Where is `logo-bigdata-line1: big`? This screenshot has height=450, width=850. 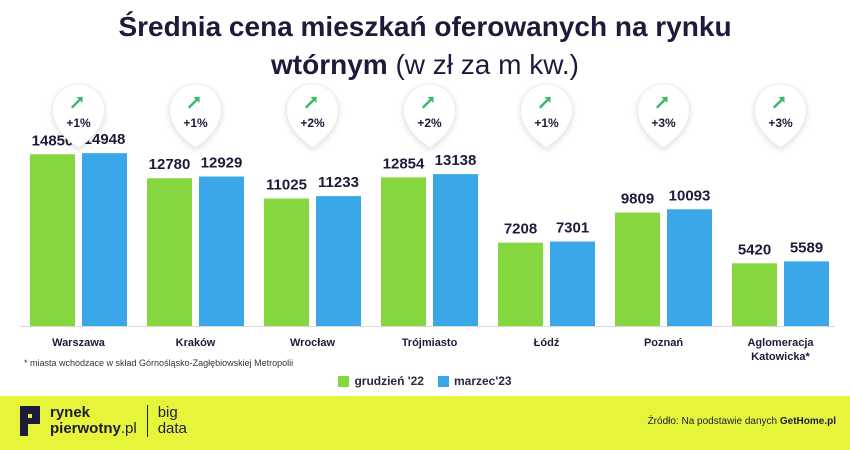 logo-bigdata-line1: big is located at coordinates (167, 412).